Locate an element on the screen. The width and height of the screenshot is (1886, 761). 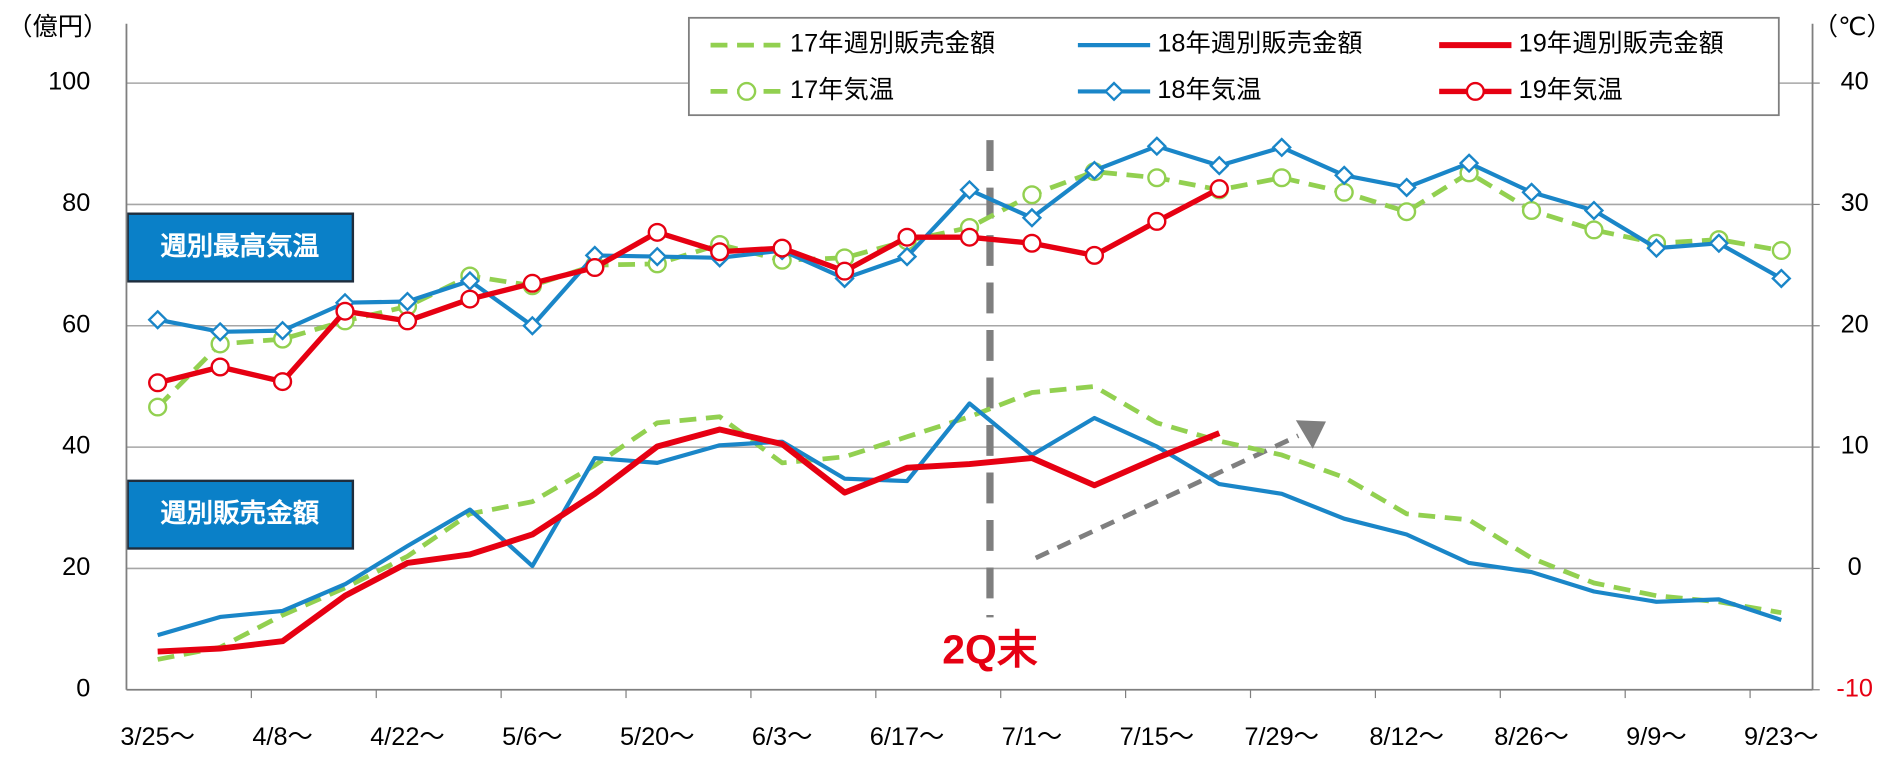
legend-label: 19年気温 is located at coordinates (1571, 90).